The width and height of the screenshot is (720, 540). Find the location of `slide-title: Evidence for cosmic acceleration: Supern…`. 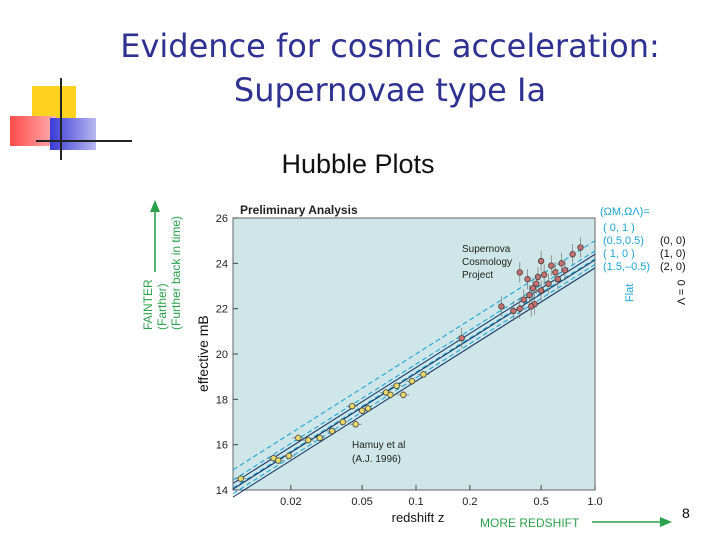

slide-title: Evidence for cosmic acceleration: Supern… is located at coordinates (390, 68).